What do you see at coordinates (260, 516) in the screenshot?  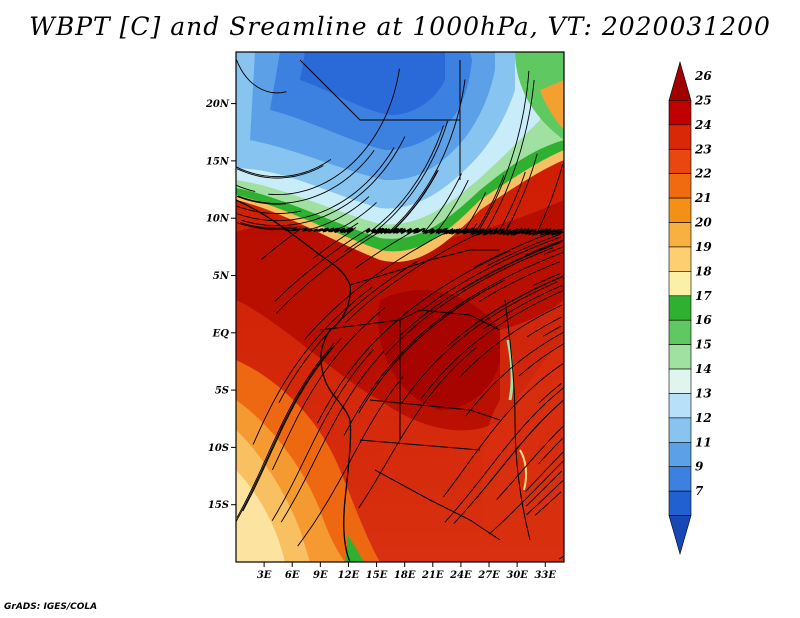 I see `south-paleyellow` at bounding box center [260, 516].